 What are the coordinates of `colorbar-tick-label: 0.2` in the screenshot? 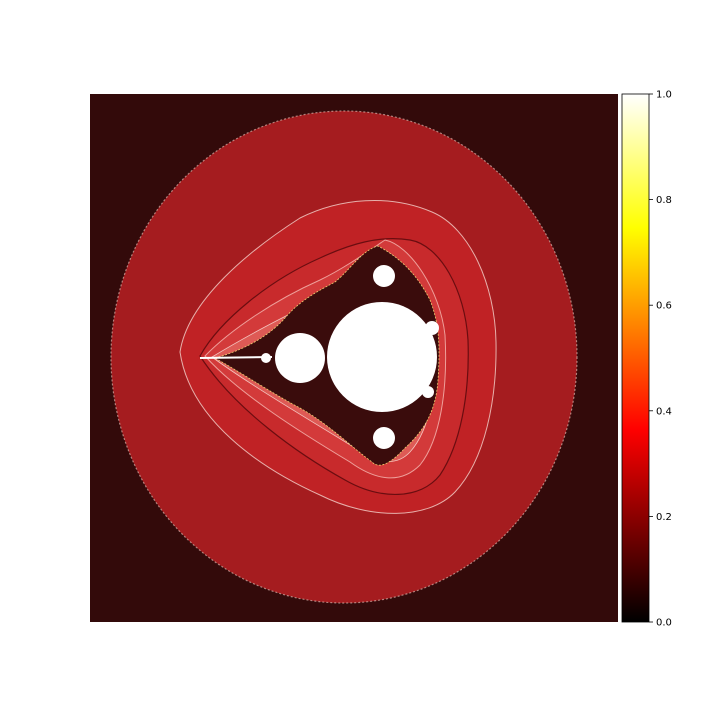 It's located at (664, 517).